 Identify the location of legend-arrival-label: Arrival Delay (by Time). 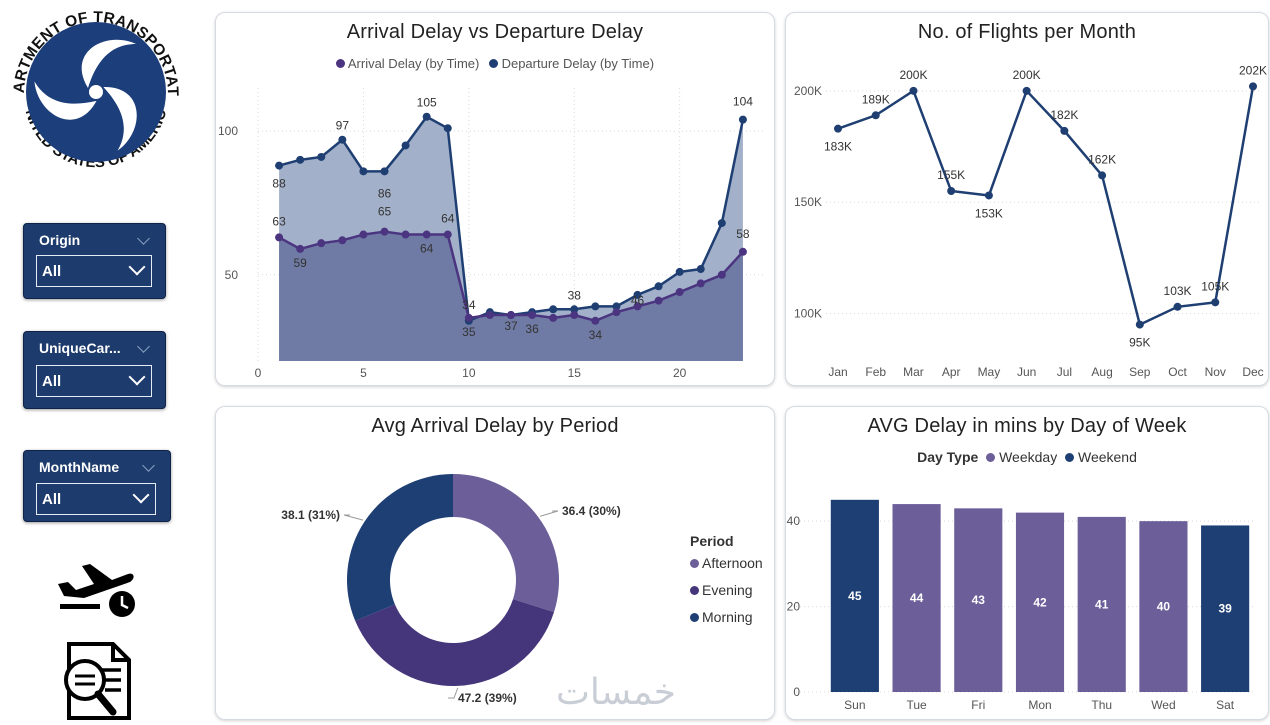
(413, 63).